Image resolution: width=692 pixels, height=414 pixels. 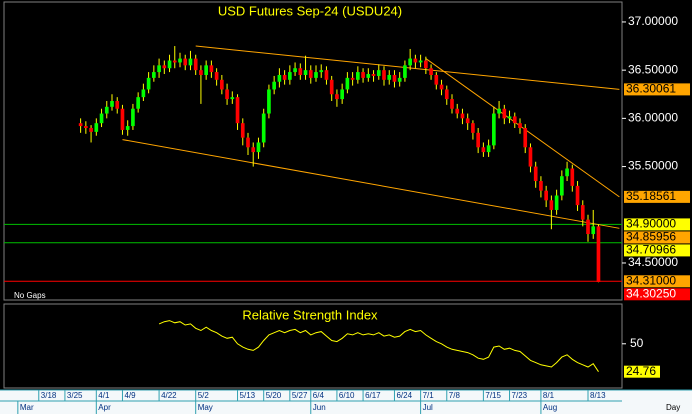 I want to click on trendline, so click(x=522, y=128).